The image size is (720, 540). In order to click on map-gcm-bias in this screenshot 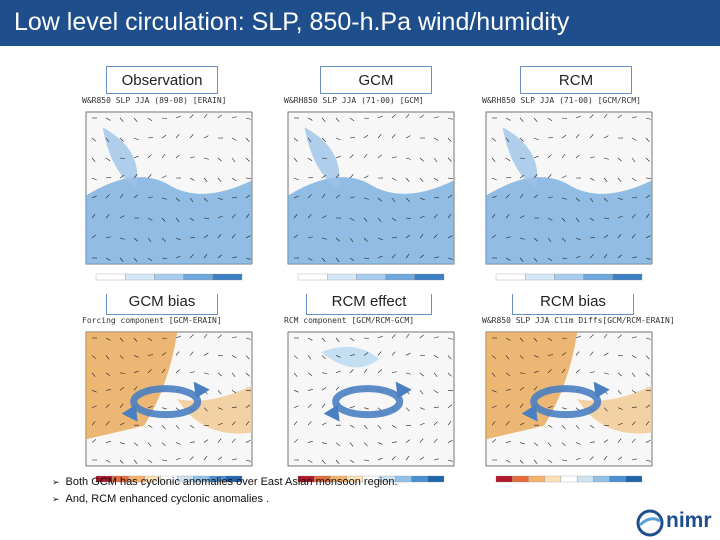, I will do `click(169, 407)`.